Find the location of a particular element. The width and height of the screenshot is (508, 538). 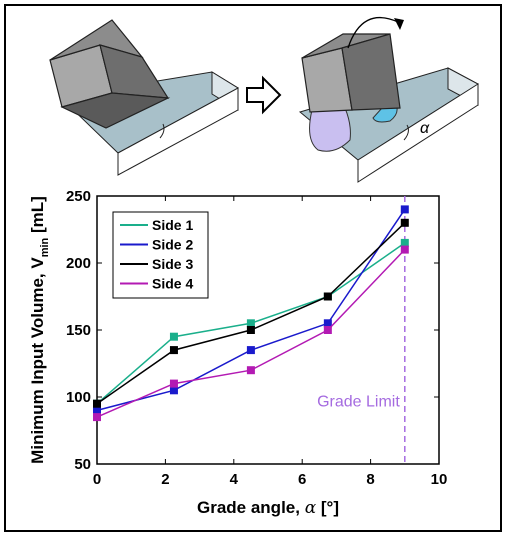

grade-angle-arc-right is located at coordinates (406, 132).